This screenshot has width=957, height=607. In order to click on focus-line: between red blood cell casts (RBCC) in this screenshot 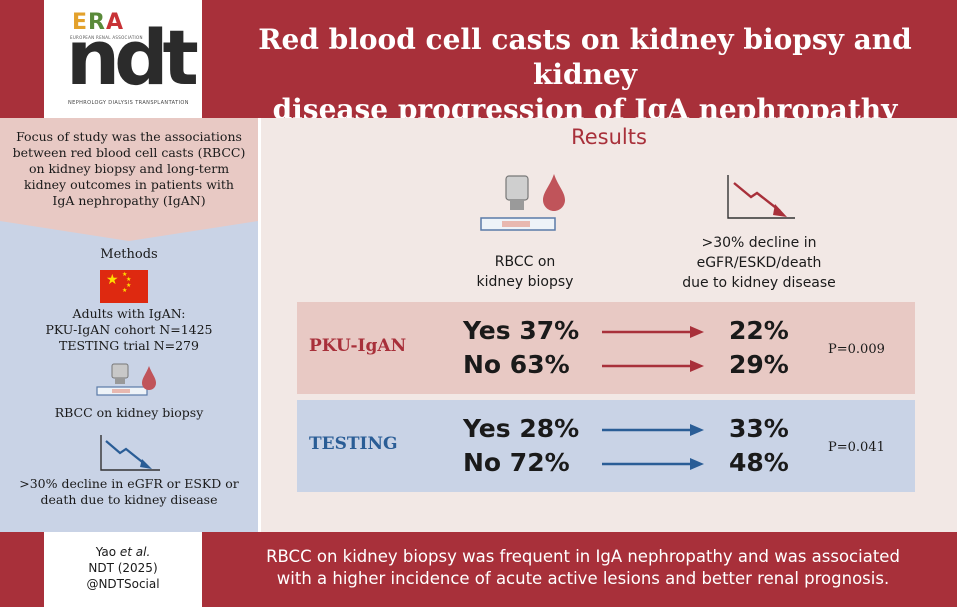, I will do `click(129, 152)`.